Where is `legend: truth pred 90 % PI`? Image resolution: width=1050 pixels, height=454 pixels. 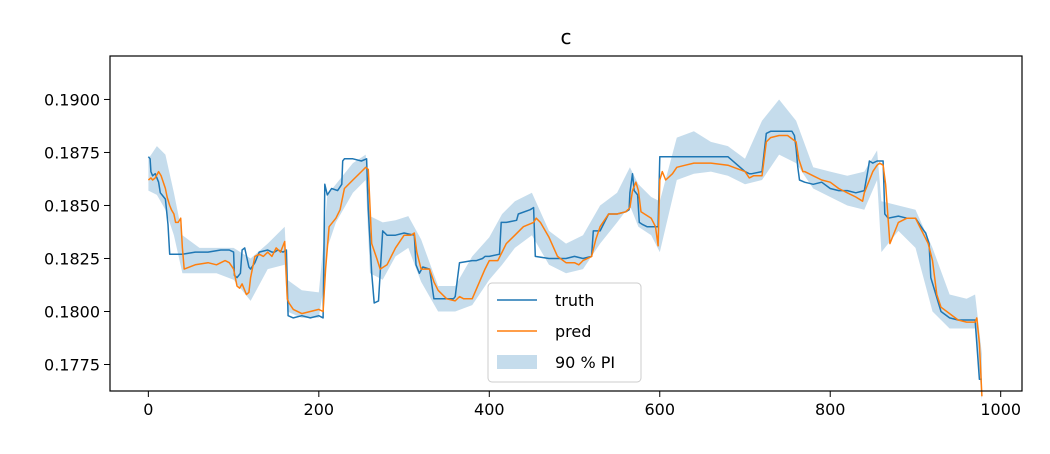
legend: truth pred 90 % PI is located at coordinates (564, 332).